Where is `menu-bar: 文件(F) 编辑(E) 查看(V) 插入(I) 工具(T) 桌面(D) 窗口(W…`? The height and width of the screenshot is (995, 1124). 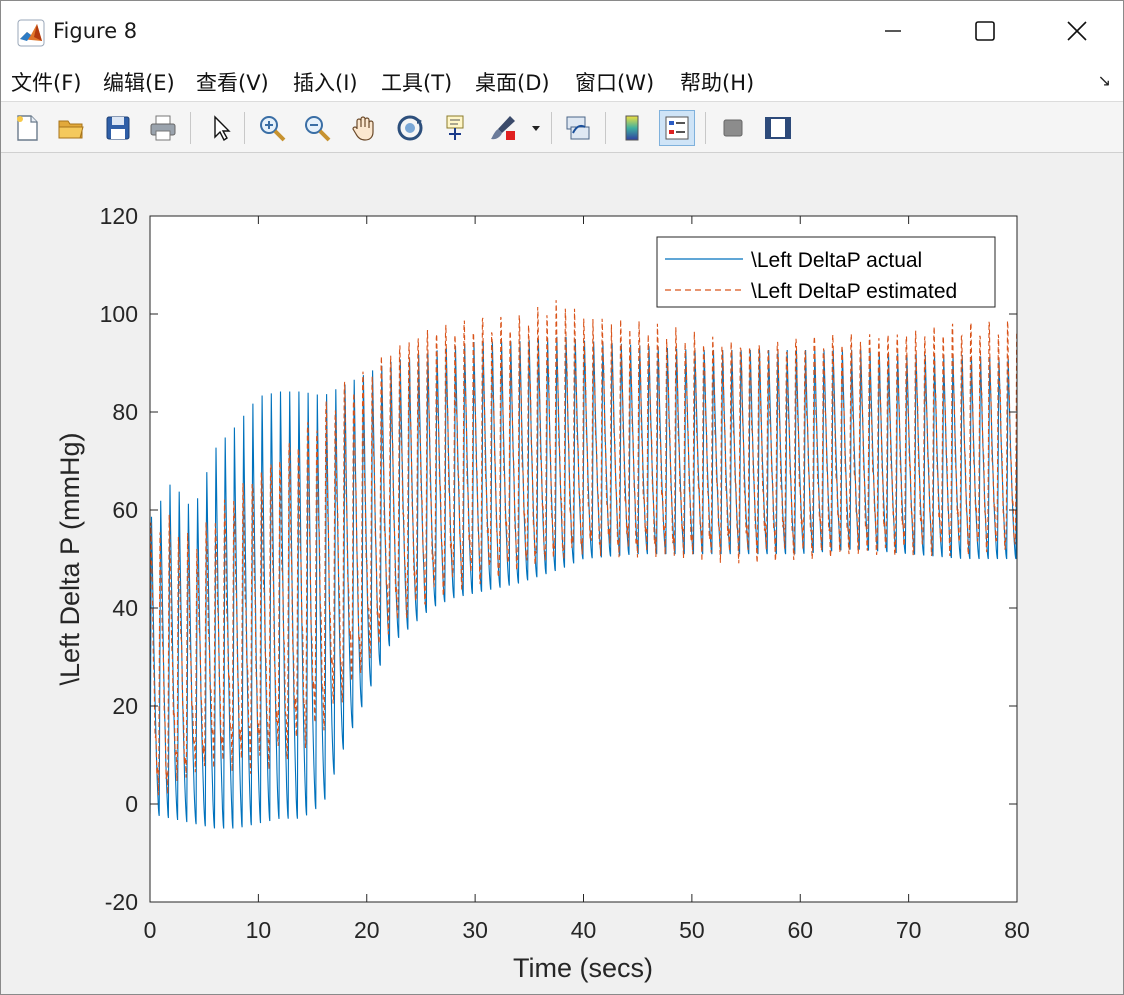 menu-bar: 文件(F) 编辑(E) 查看(V) 插入(I) 工具(T) 桌面(D) 窗口(W… is located at coordinates (562, 81).